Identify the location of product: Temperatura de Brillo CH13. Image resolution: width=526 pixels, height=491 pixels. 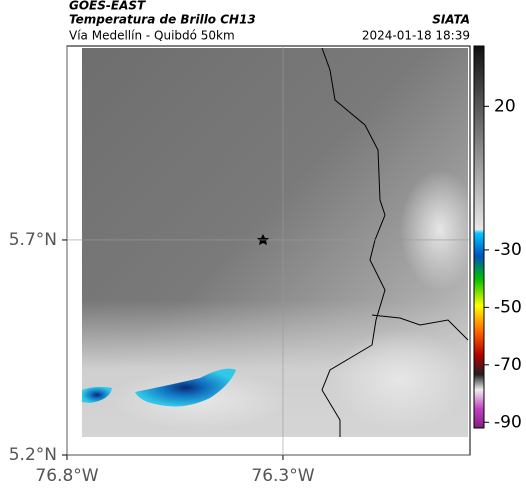
(162, 20).